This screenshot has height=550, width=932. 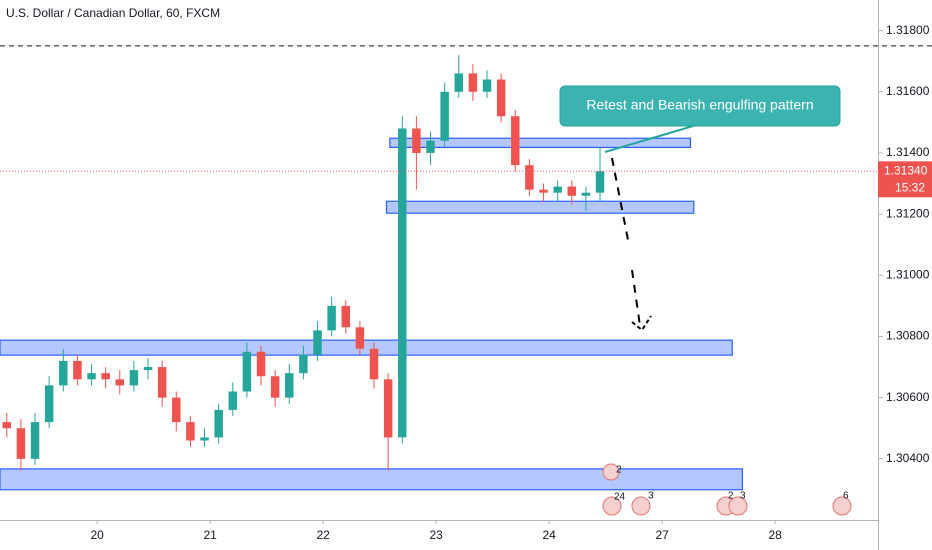 I want to click on y-tick-label: 1.30800, so click(x=908, y=336).